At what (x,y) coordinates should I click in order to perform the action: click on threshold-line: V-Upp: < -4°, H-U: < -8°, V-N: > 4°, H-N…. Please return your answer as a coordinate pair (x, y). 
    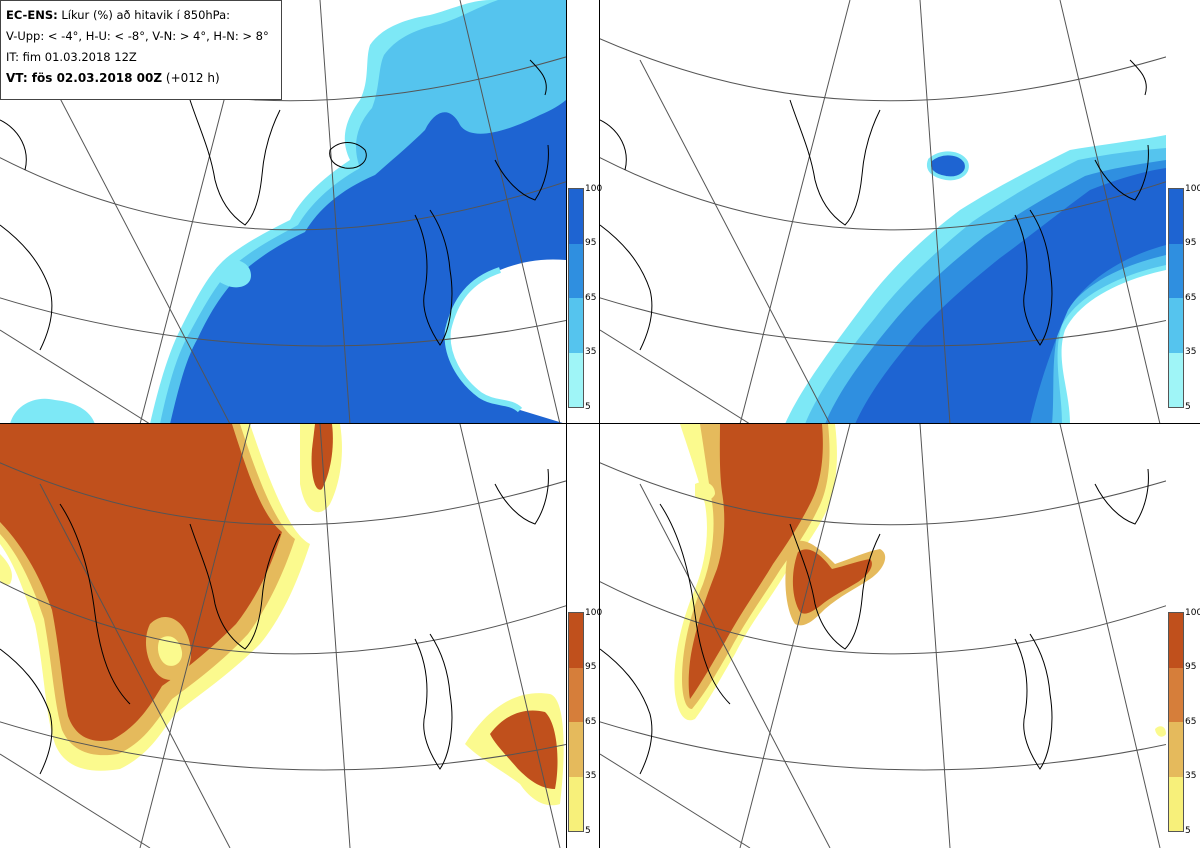
    Looking at the image, I should click on (137, 36).